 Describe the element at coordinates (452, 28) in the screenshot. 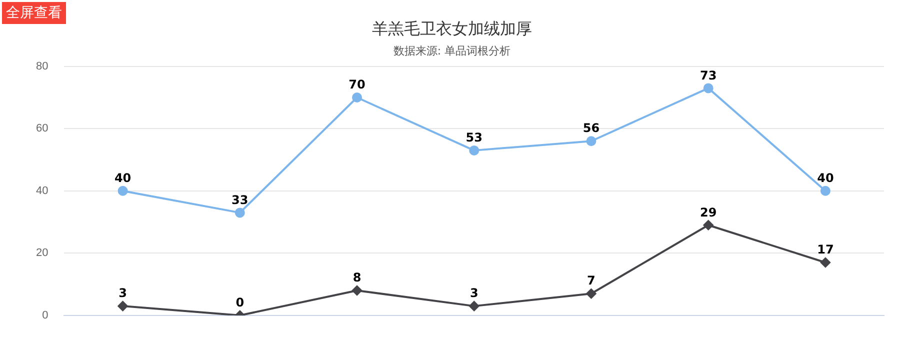

I see `chart-title: 羊羔毛卫衣女加绒加厚` at that location.